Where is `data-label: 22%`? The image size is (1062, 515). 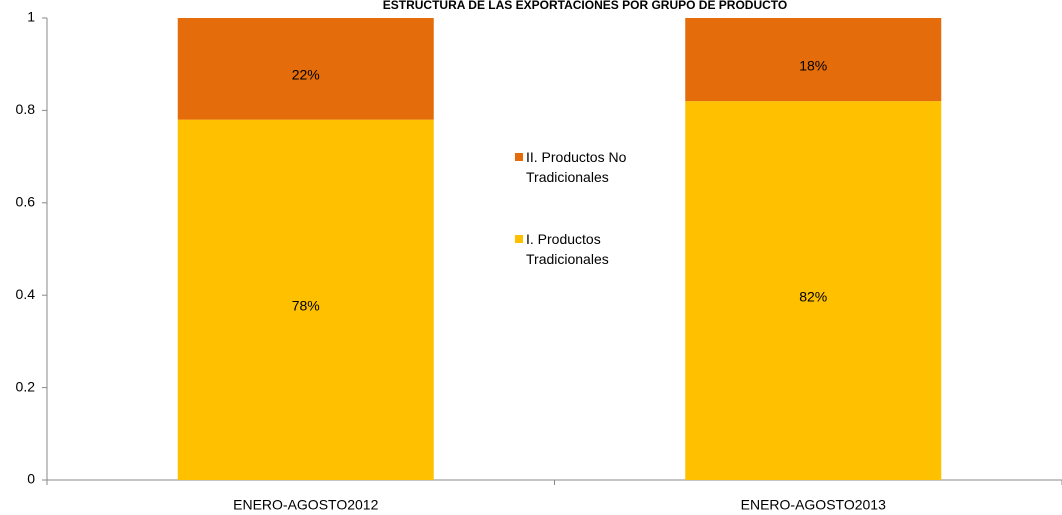 data-label: 22% is located at coordinates (306, 75).